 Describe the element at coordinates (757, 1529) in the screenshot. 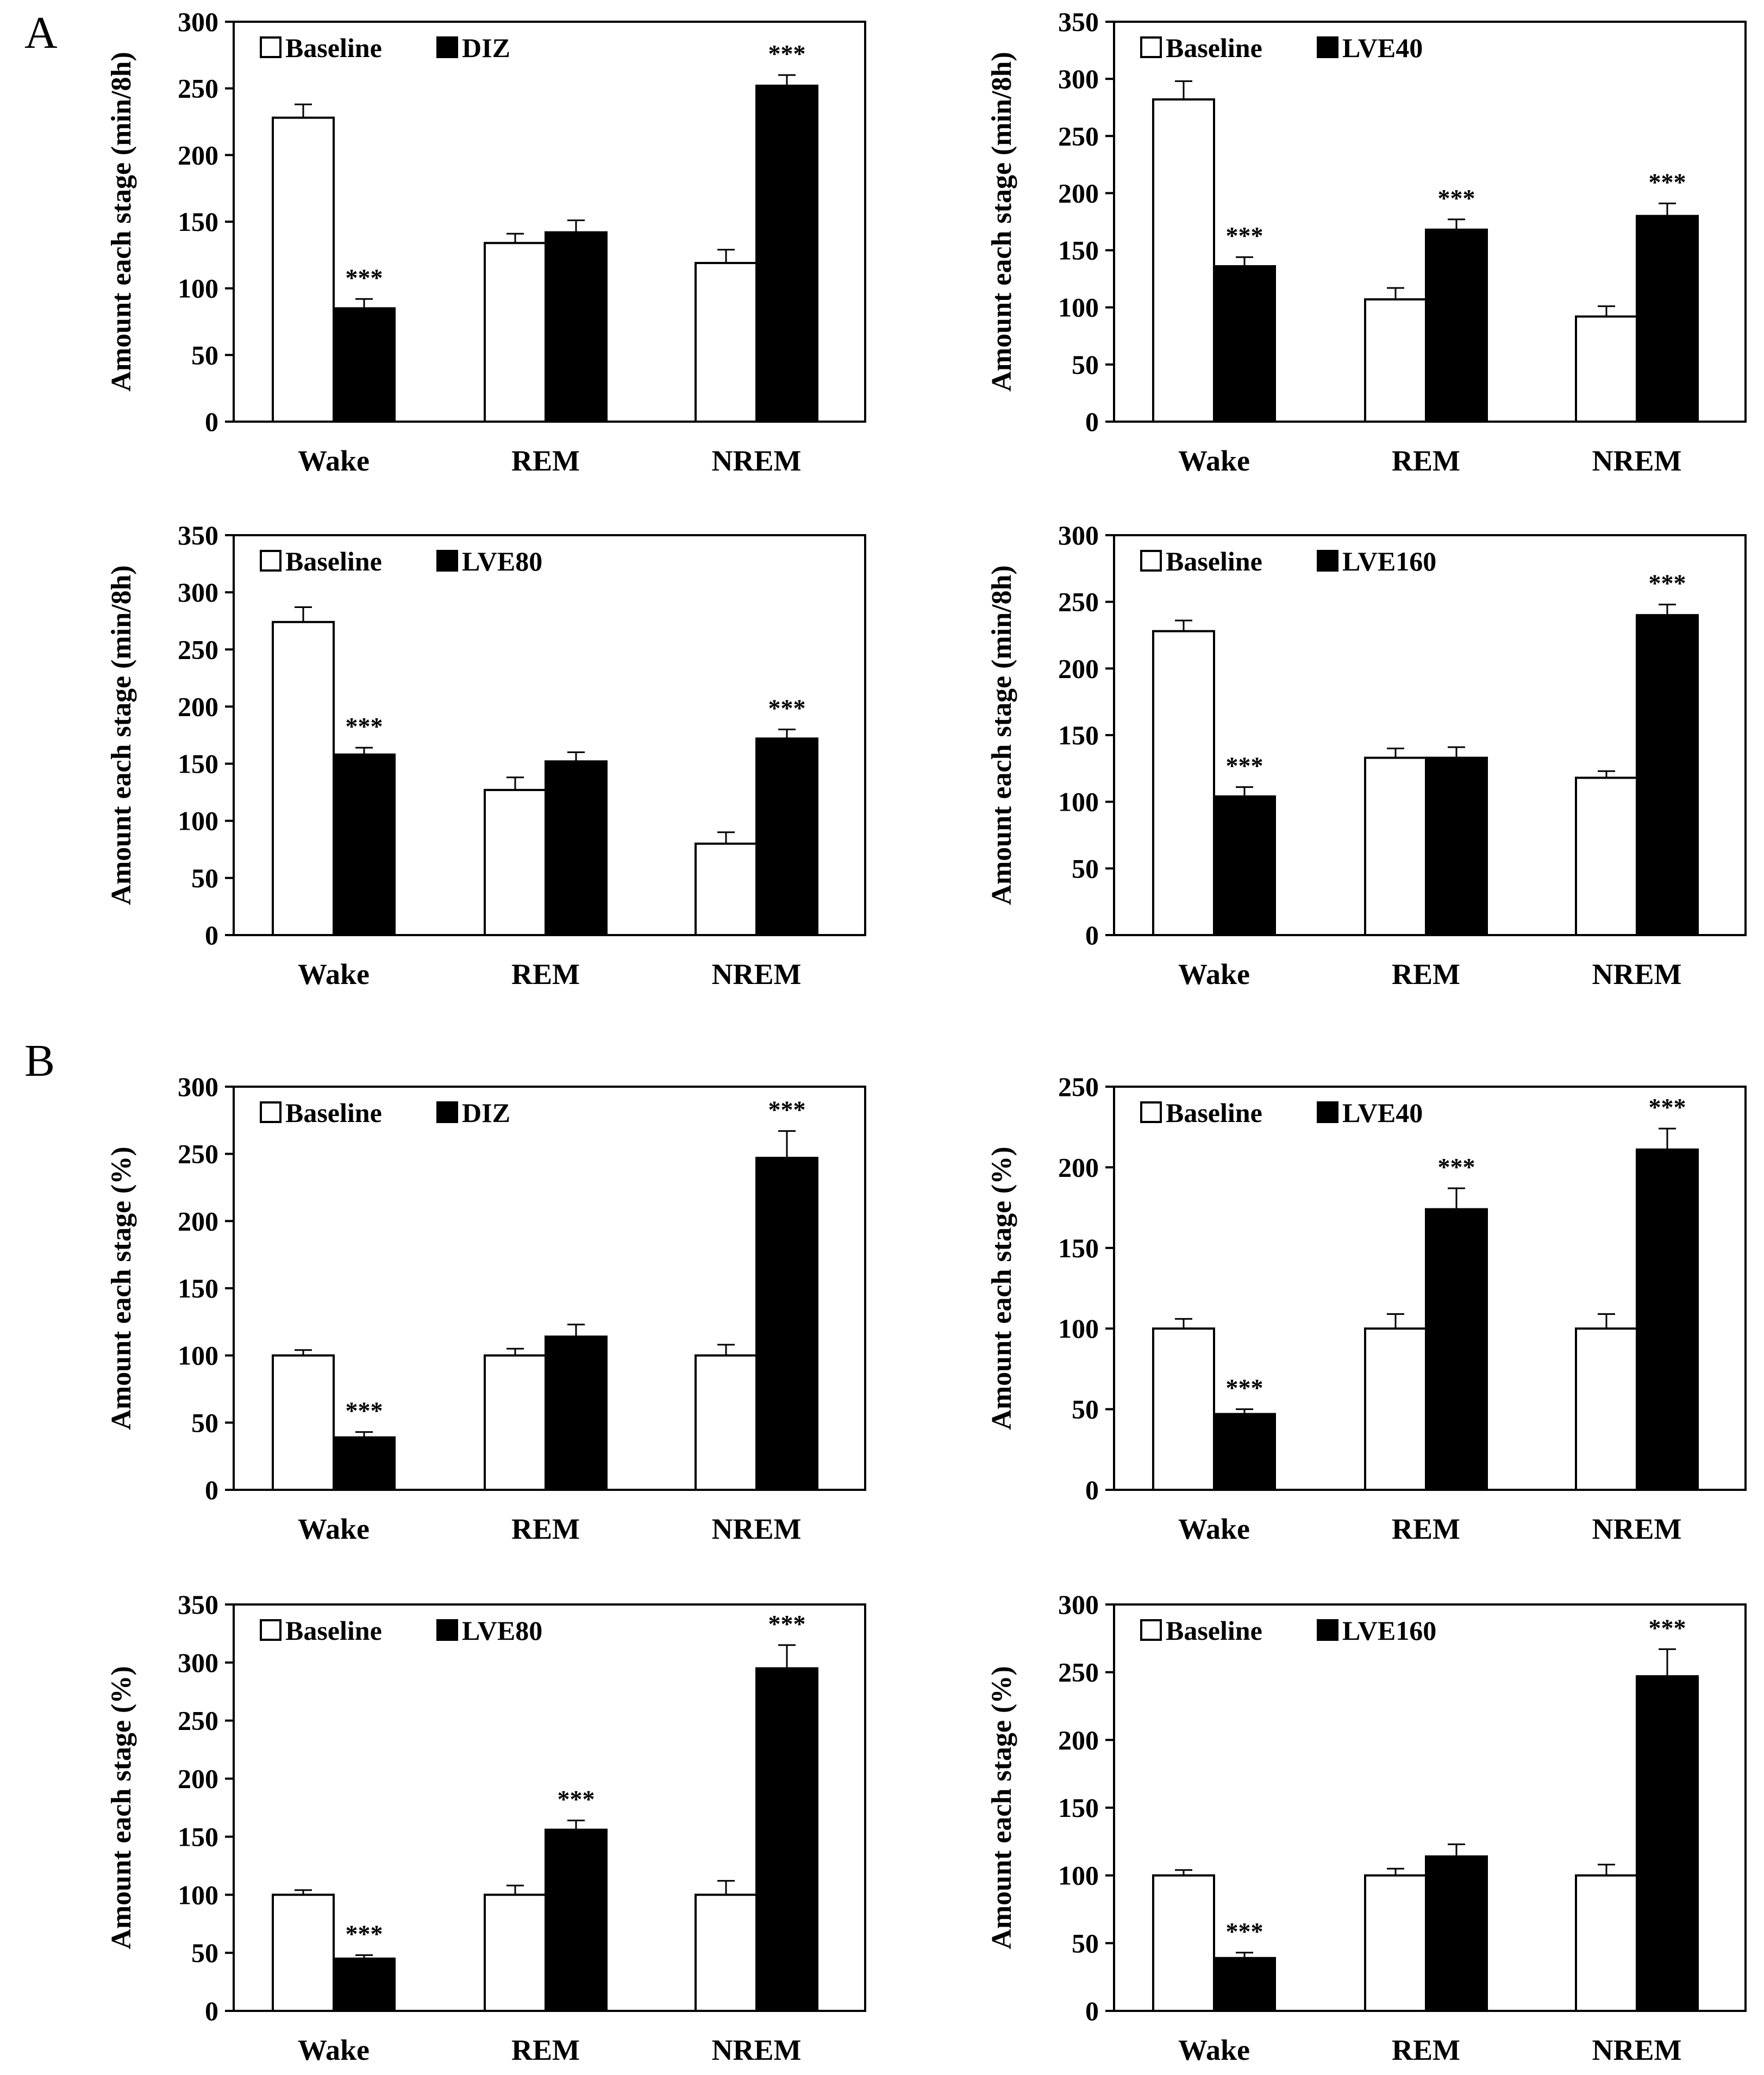

I see `category-label-nrem: NREM` at that location.